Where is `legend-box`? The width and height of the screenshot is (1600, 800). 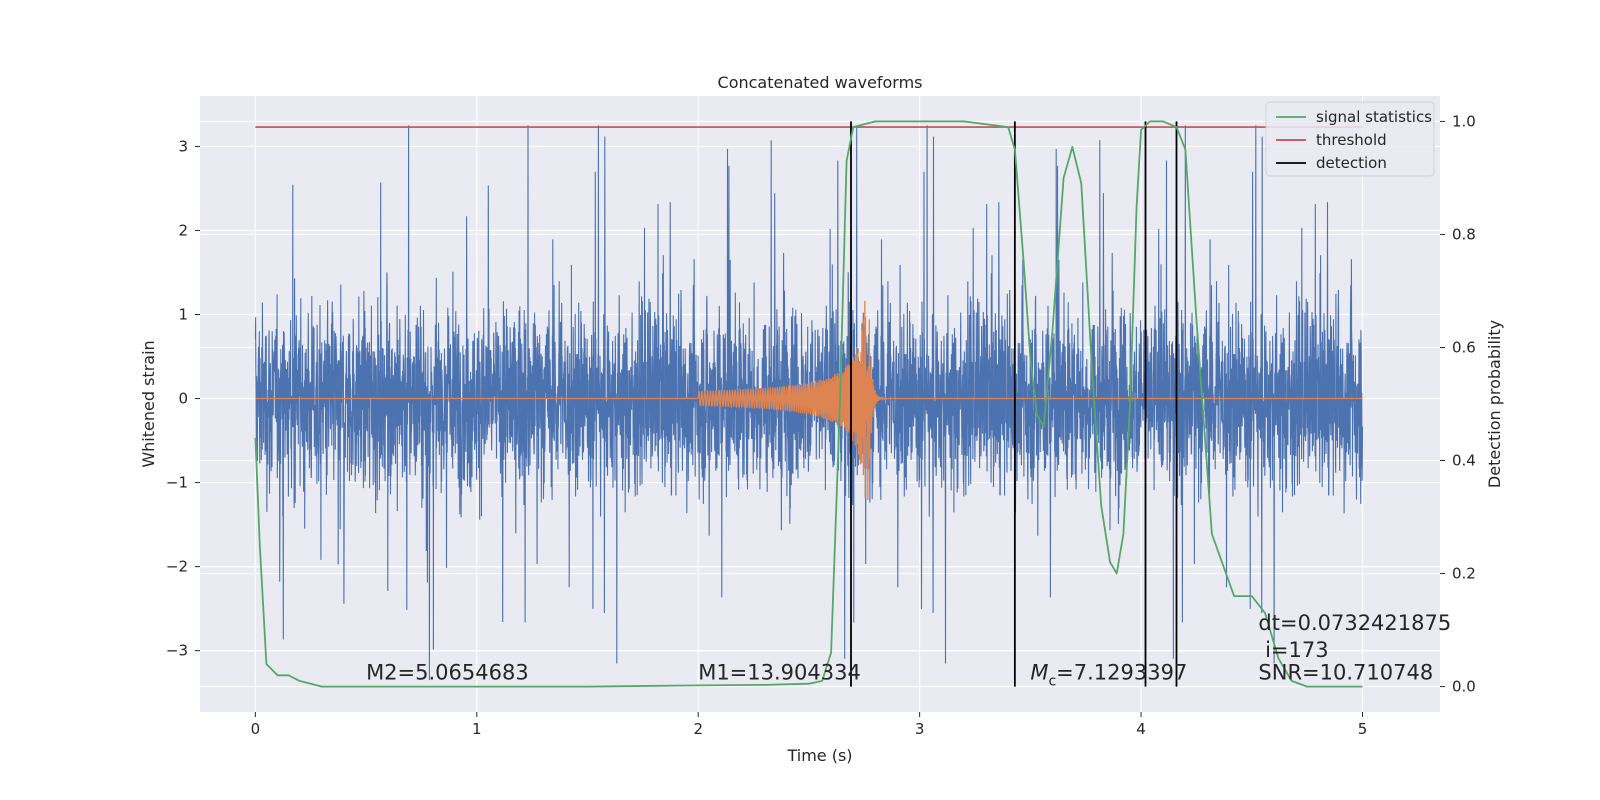 legend-box is located at coordinates (1350, 139).